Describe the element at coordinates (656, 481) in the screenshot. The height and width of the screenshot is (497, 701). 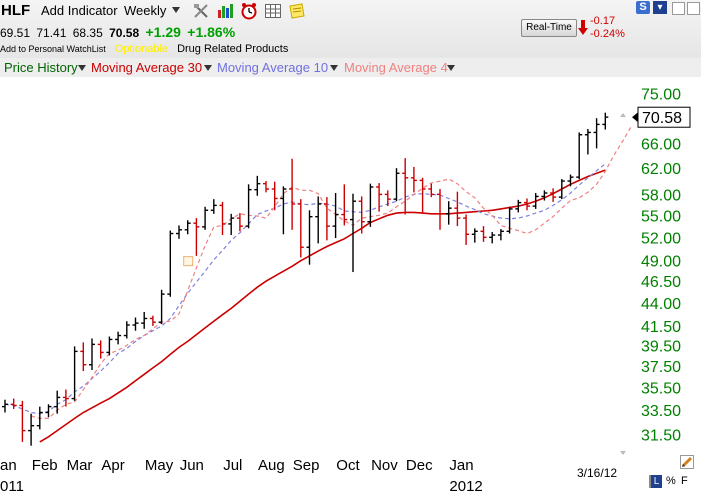
I see `log-scale-button: L` at that location.